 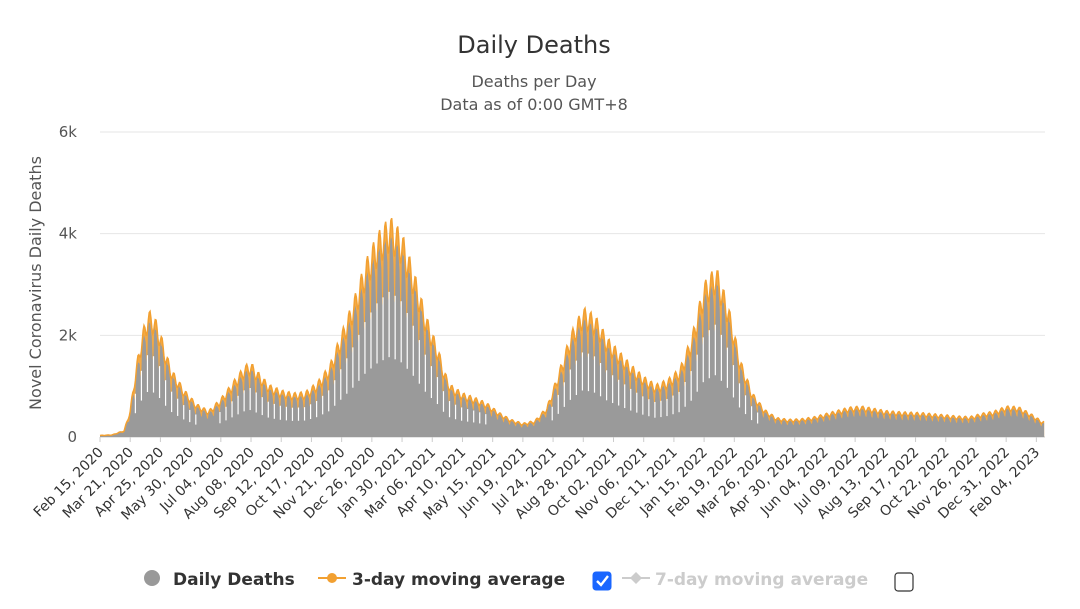 What do you see at coordinates (761, 580) in the screenshot?
I see `legend-label-7-day-average: 7-day moving average` at bounding box center [761, 580].